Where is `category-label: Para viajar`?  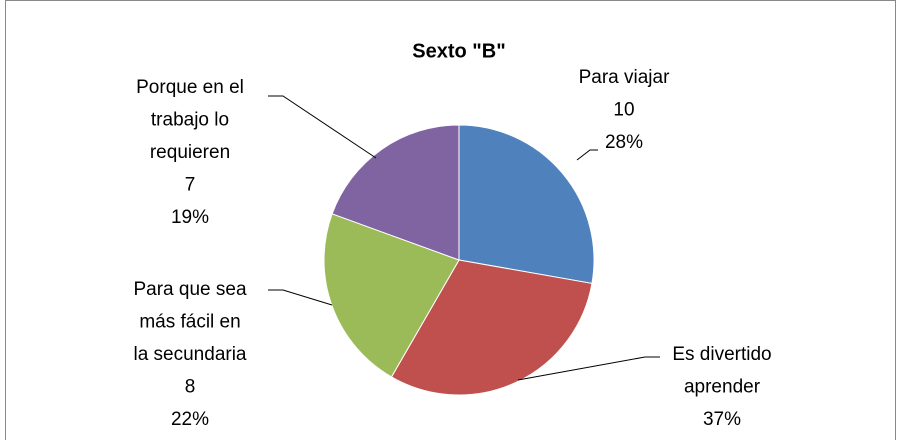 category-label: Para viajar is located at coordinates (624, 77).